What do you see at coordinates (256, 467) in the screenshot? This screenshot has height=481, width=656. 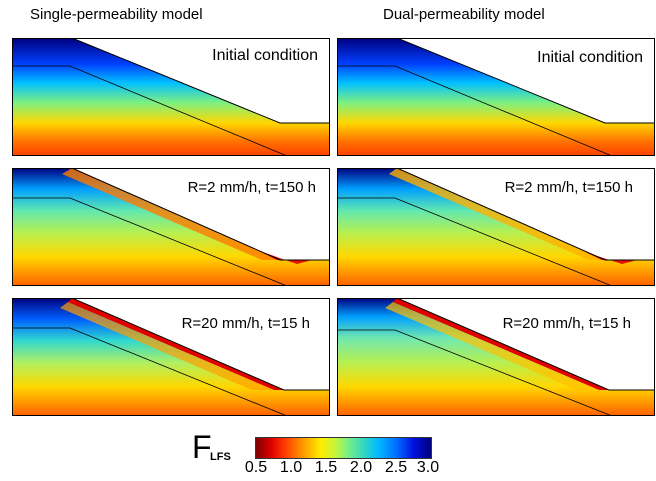 I see `colorbar-tick: 0.5` at bounding box center [256, 467].